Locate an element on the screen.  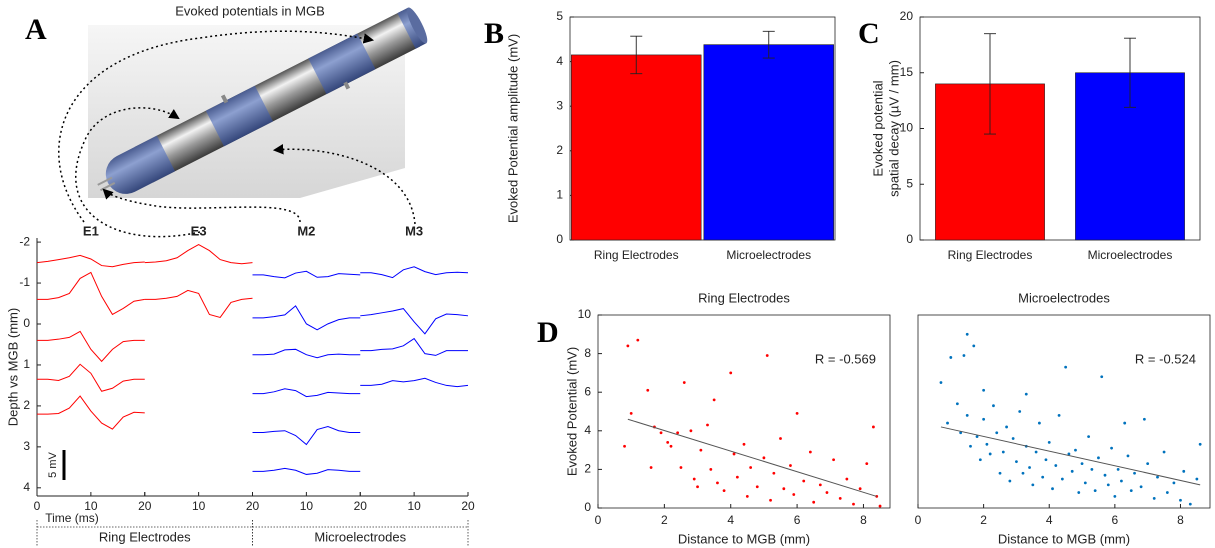
group-label: Microelectrodes is located at coordinates (360, 536).